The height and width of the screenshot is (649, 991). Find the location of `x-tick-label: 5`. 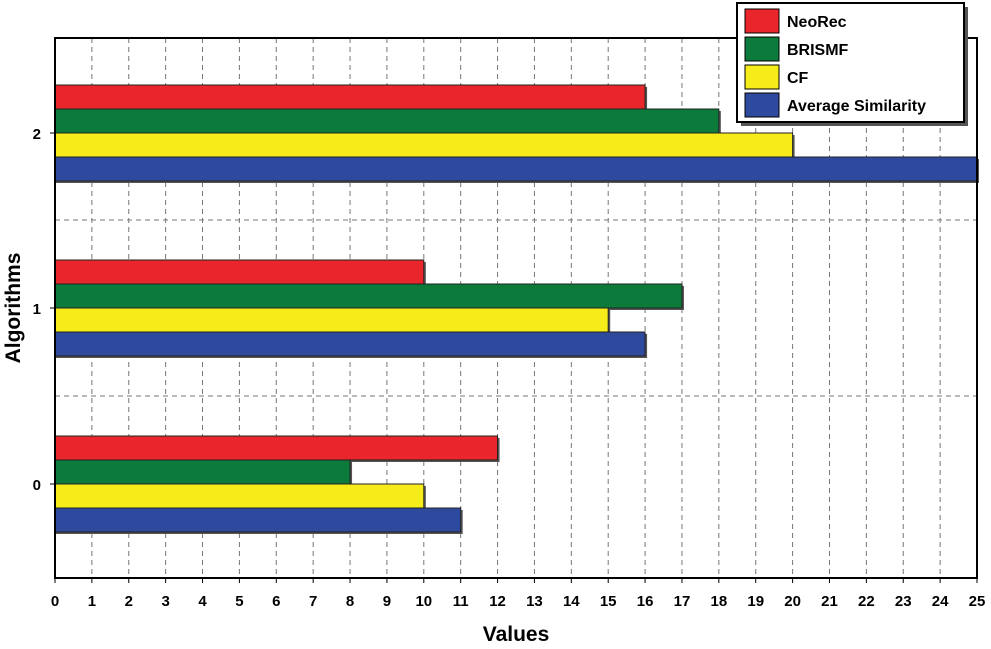

x-tick-label: 5 is located at coordinates (239, 601).